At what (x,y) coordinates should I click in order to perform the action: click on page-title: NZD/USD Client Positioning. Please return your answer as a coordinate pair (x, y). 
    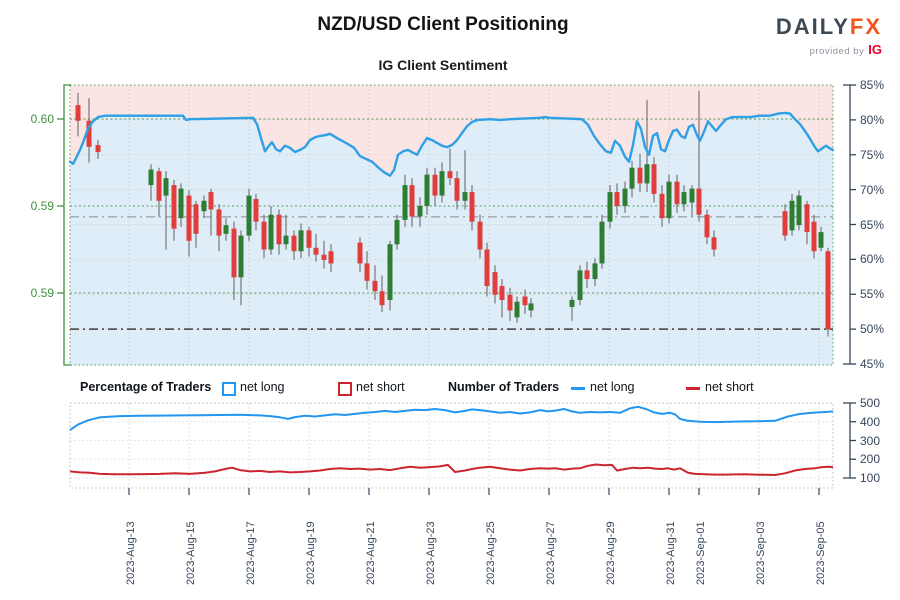
    Looking at the image, I should click on (443, 24).